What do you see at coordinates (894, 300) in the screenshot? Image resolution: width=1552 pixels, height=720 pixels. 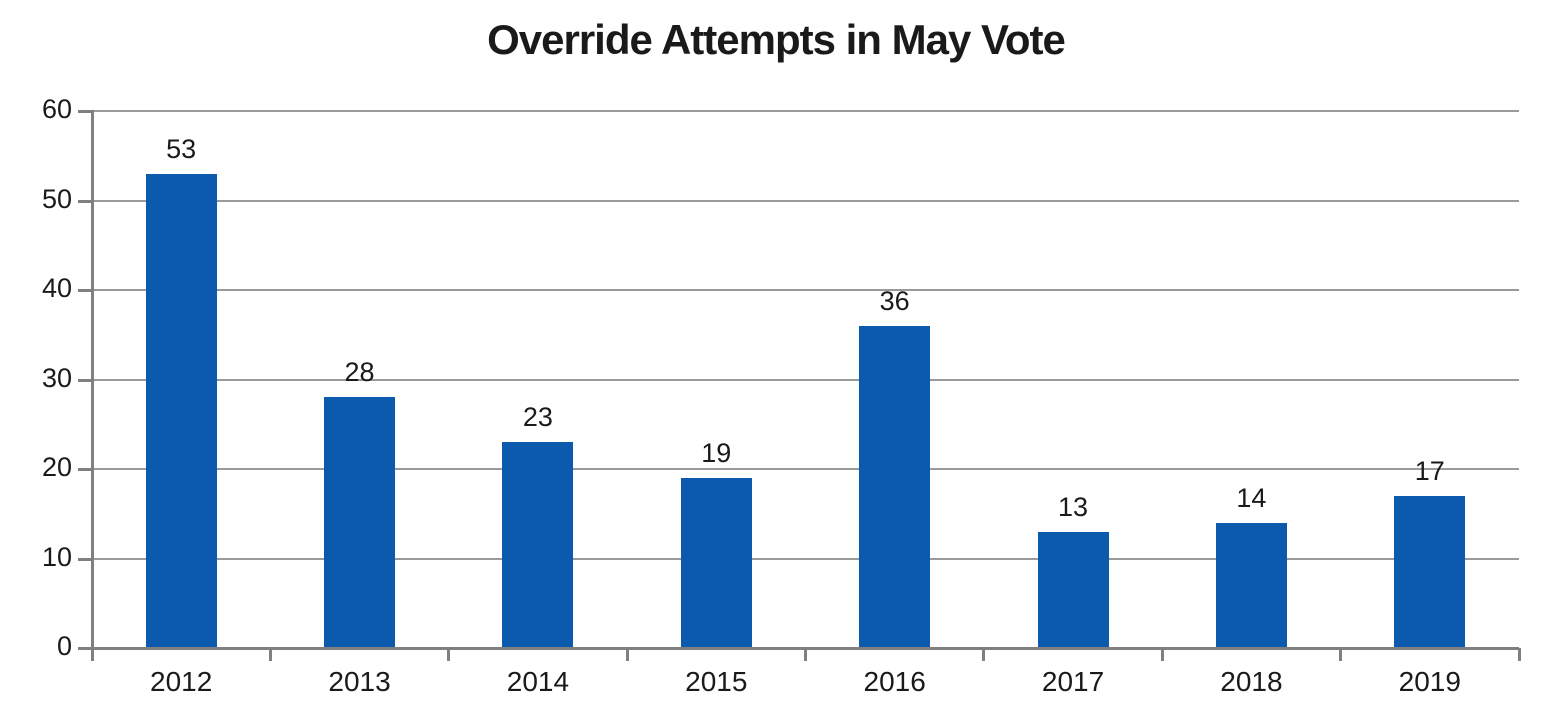 I see `bar-value-label: 36` at bounding box center [894, 300].